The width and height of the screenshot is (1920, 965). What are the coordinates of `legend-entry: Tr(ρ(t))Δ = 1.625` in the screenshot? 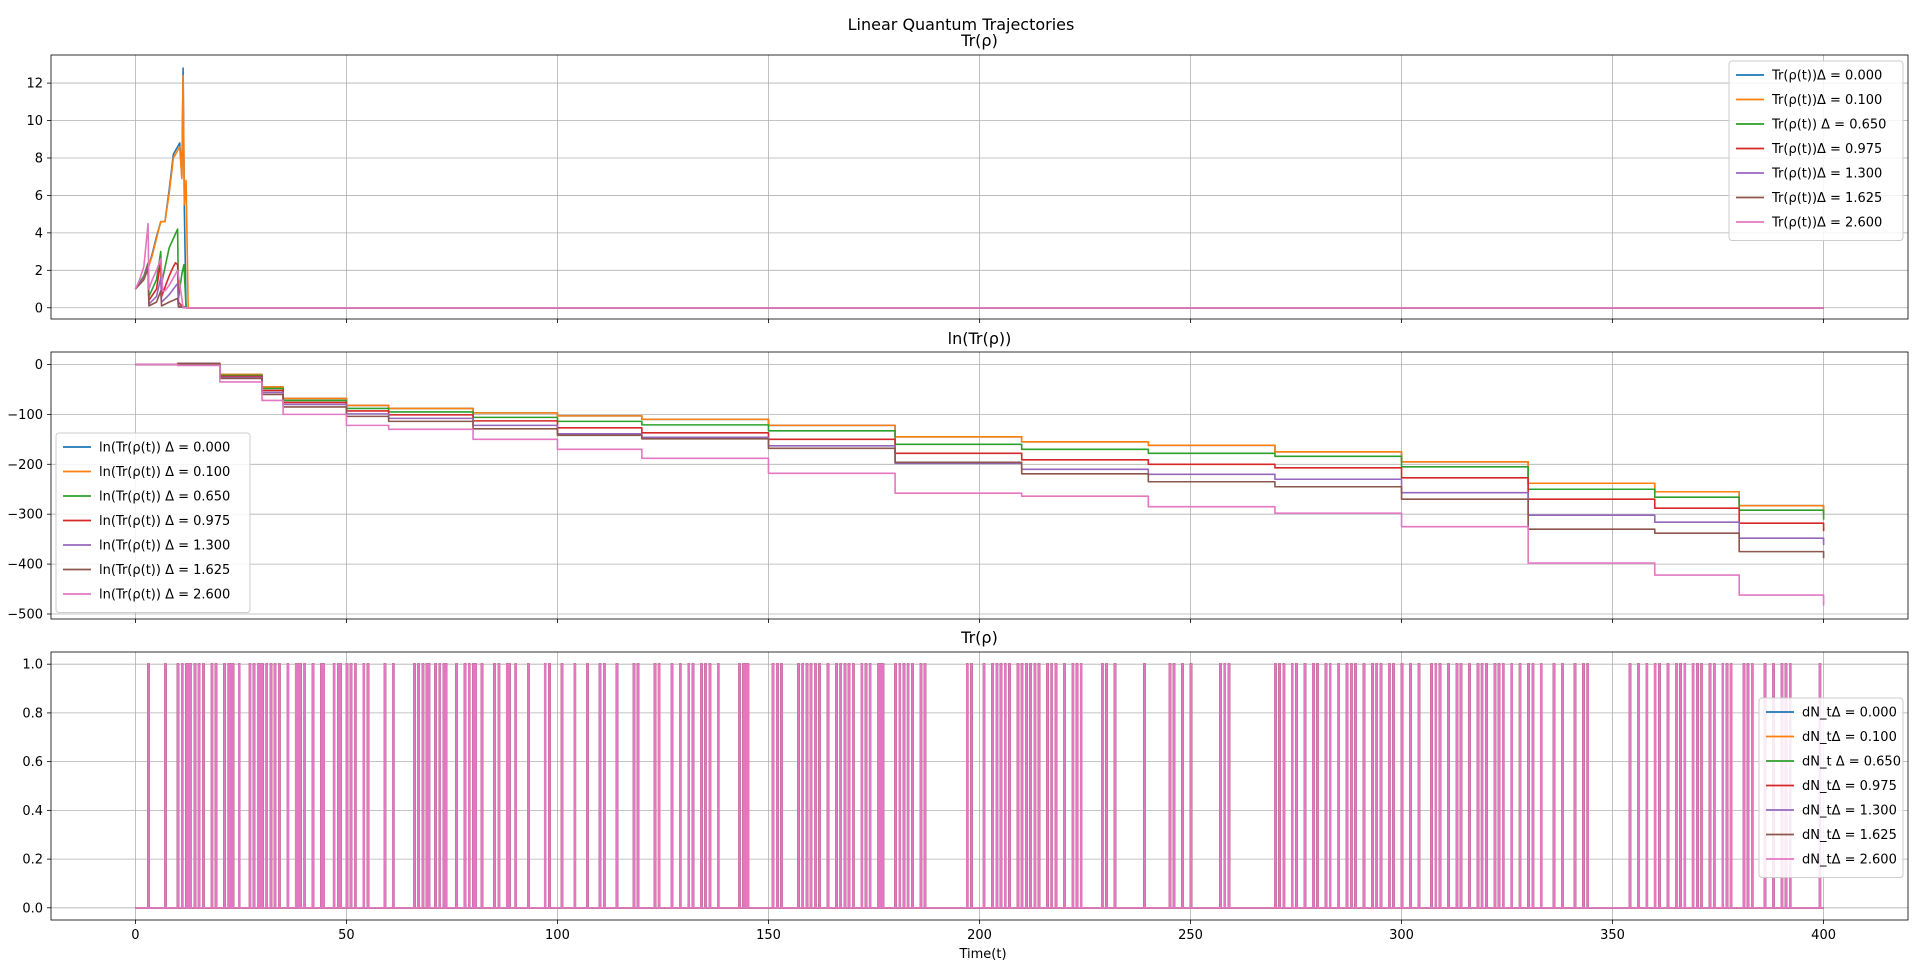 It's located at (1826, 198).